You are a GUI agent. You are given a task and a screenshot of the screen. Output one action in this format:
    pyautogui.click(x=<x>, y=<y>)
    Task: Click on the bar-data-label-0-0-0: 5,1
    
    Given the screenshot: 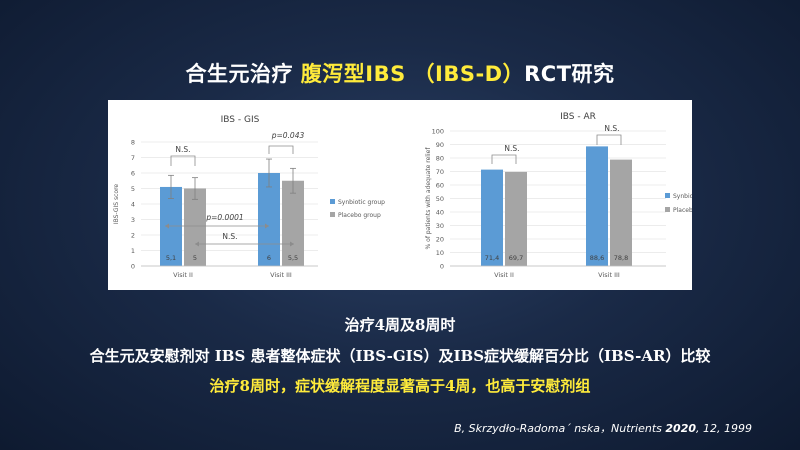 What is the action you would take?
    pyautogui.click(x=171, y=258)
    